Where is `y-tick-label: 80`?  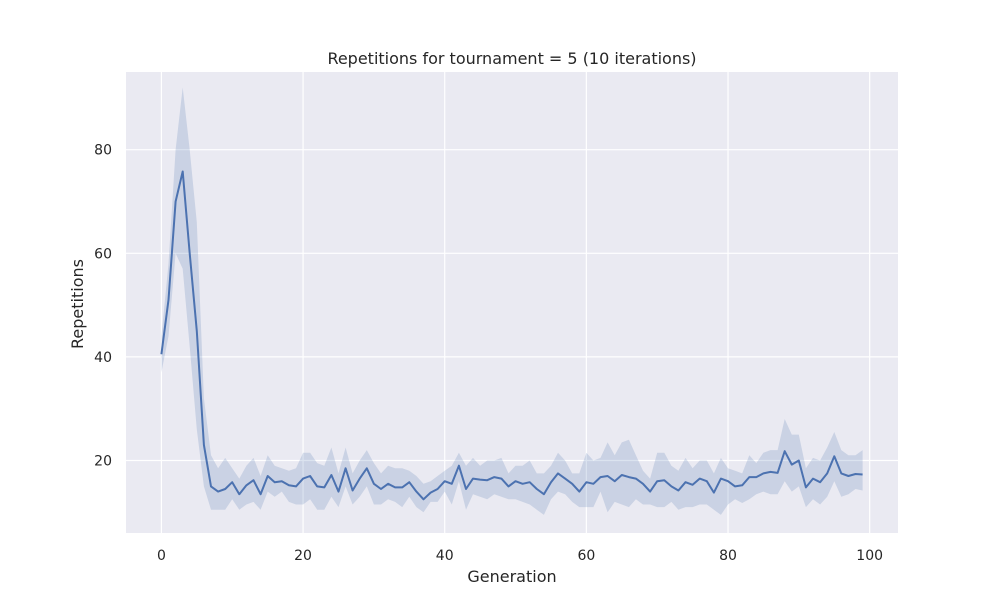 y-tick-label: 80 is located at coordinates (103, 151).